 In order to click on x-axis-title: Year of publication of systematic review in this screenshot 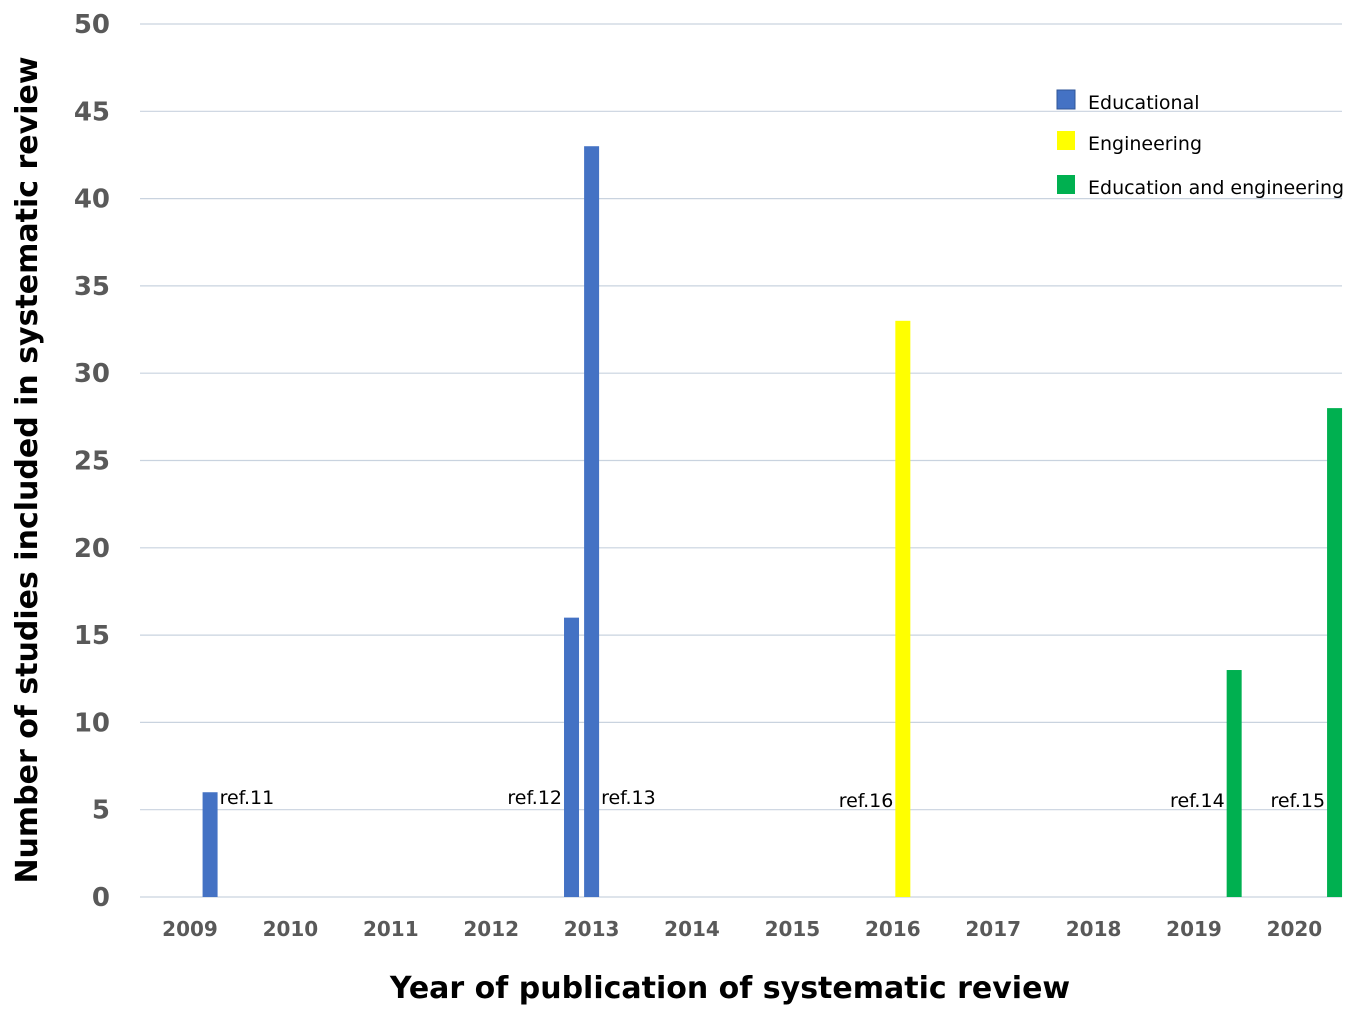, I will do `click(729, 988)`.